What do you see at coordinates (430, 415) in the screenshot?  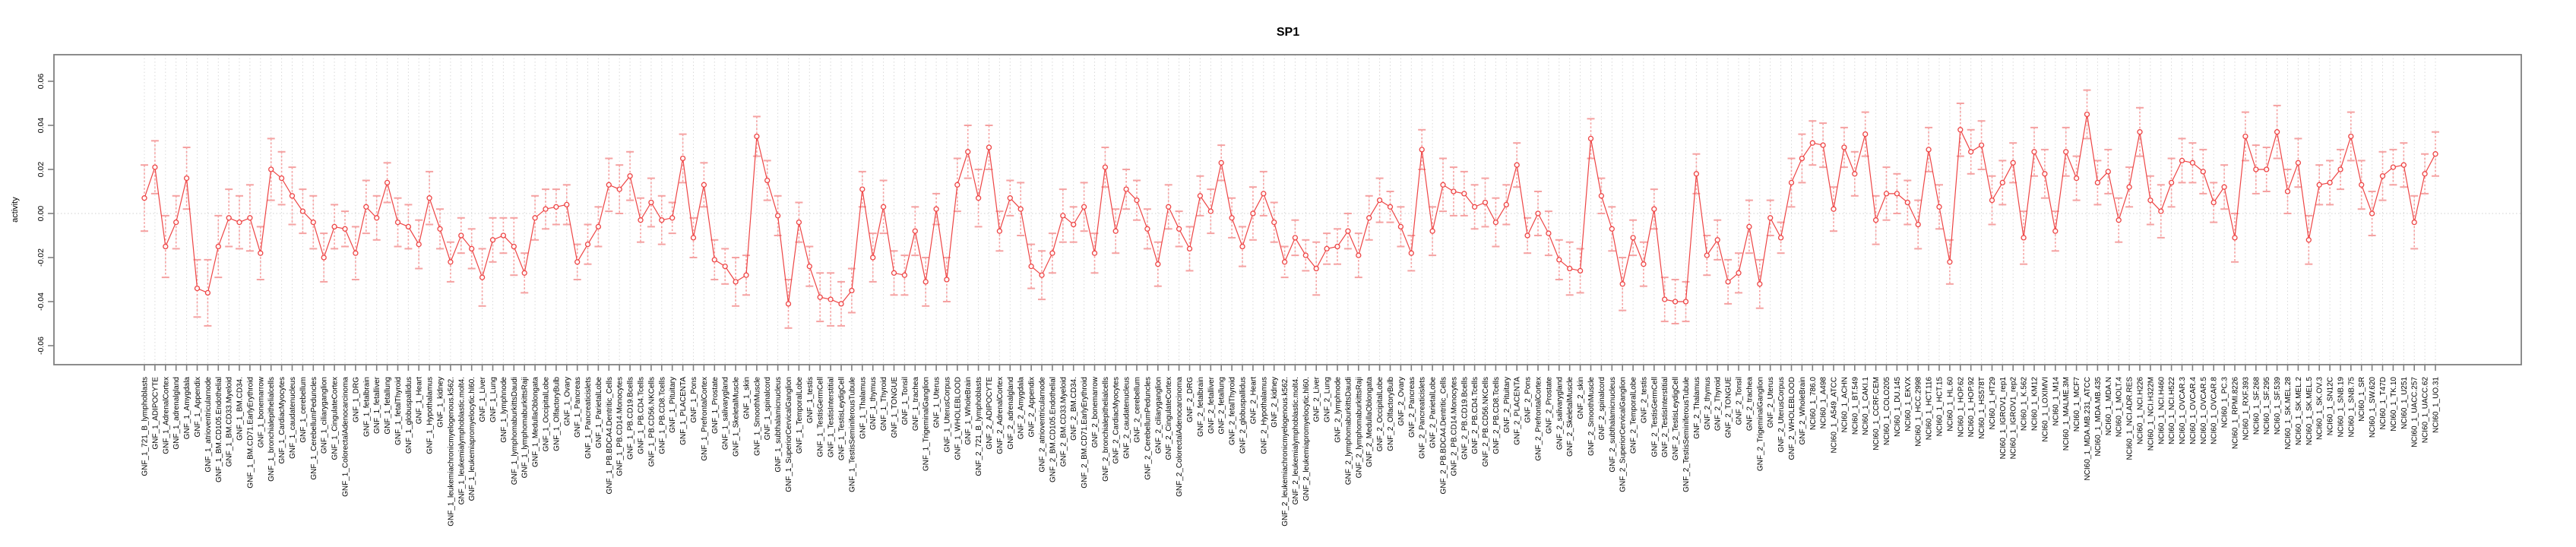 I see `x-tick-label: GNF_1_Hypothalamus` at bounding box center [430, 415].